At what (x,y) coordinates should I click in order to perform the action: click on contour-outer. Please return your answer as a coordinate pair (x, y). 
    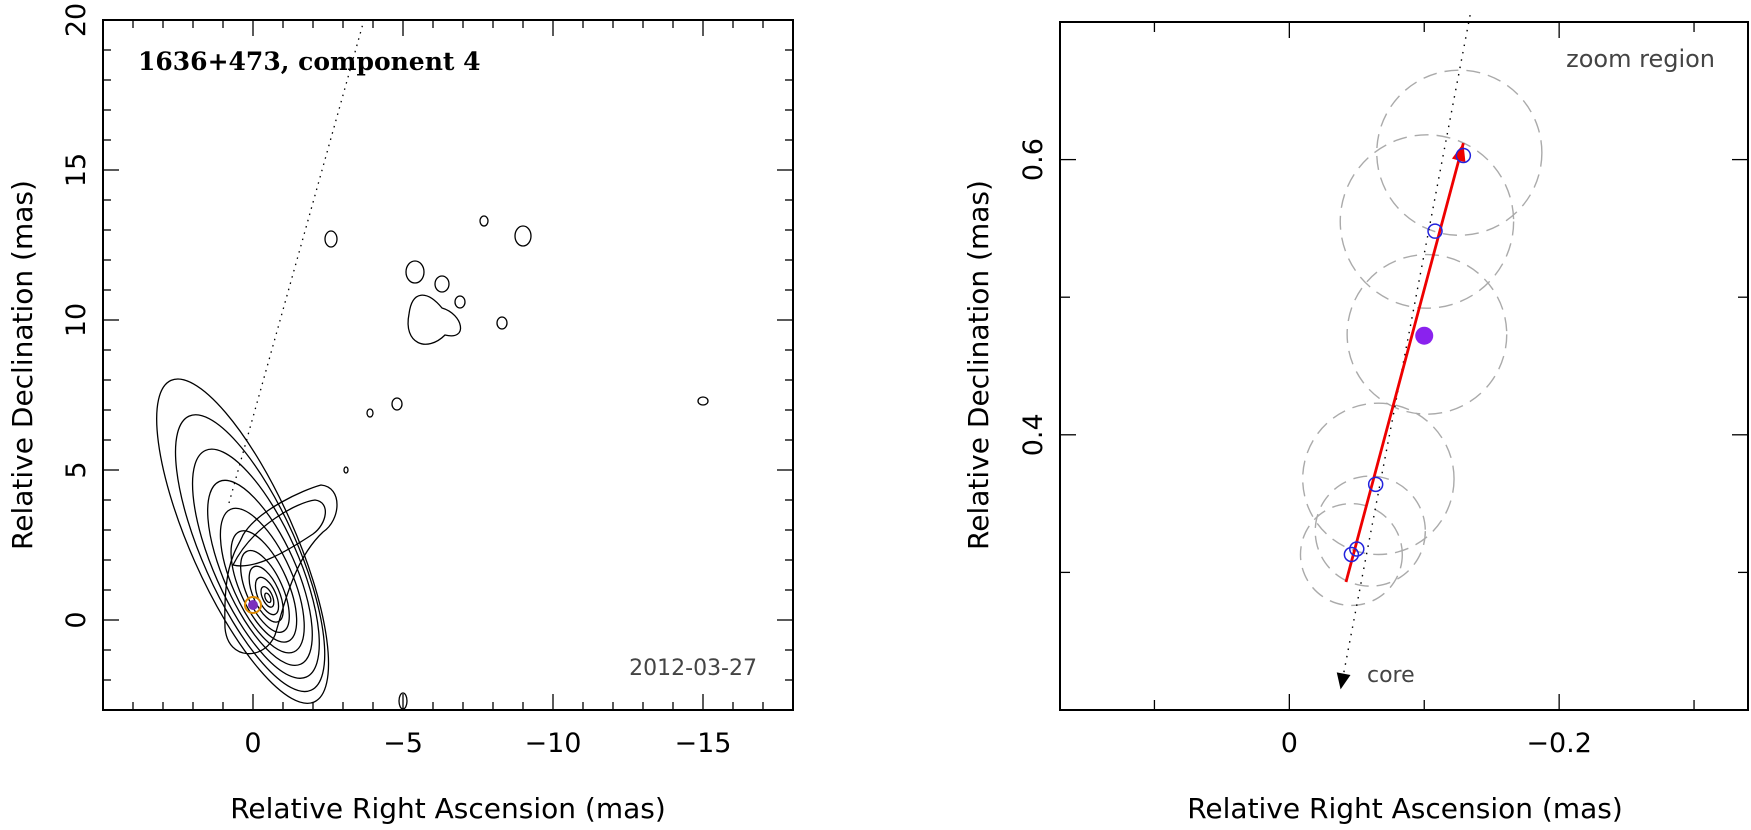
    Looking at the image, I should click on (281, 569).